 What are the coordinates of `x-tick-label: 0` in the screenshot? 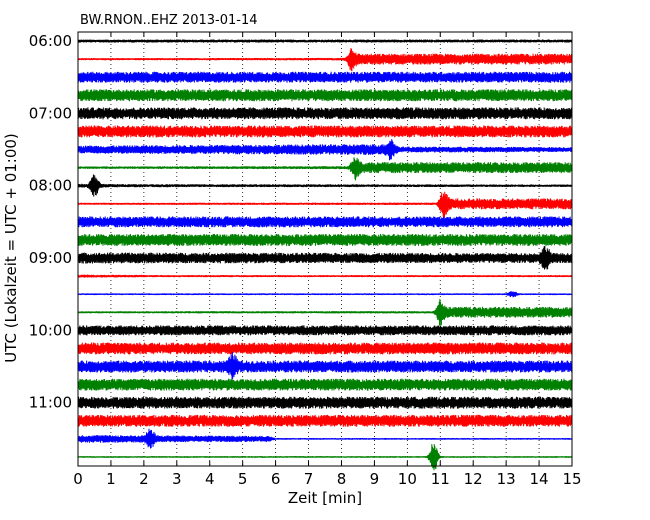 It's located at (78, 479).